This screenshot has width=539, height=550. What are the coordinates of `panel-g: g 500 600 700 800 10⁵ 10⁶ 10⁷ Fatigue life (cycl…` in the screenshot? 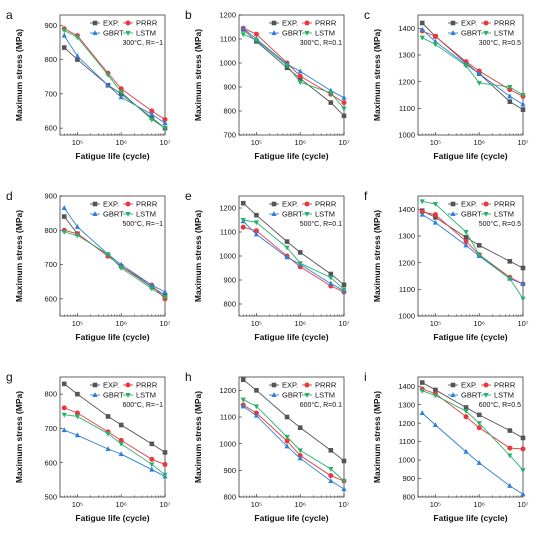 It's located at (88, 446).